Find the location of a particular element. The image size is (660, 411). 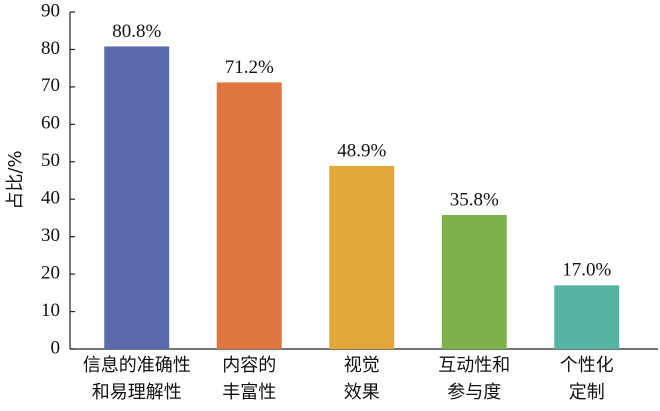

x-tick-label: 个性化 is located at coordinates (587, 365).